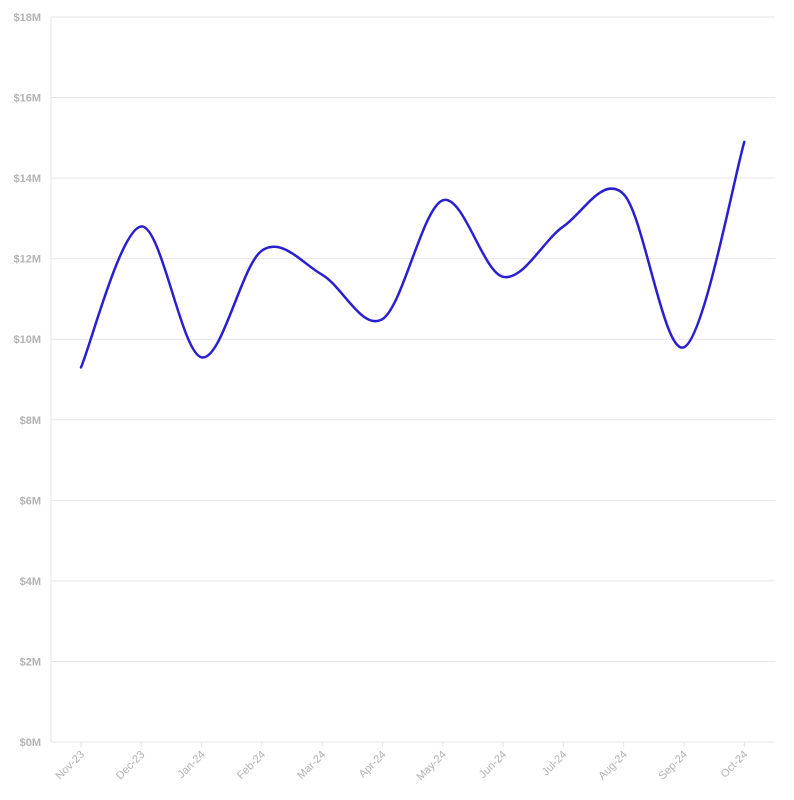 Image resolution: width=794 pixels, height=800 pixels. What do you see at coordinates (311, 765) in the screenshot?
I see `x-tick-label: Mar-24` at bounding box center [311, 765].